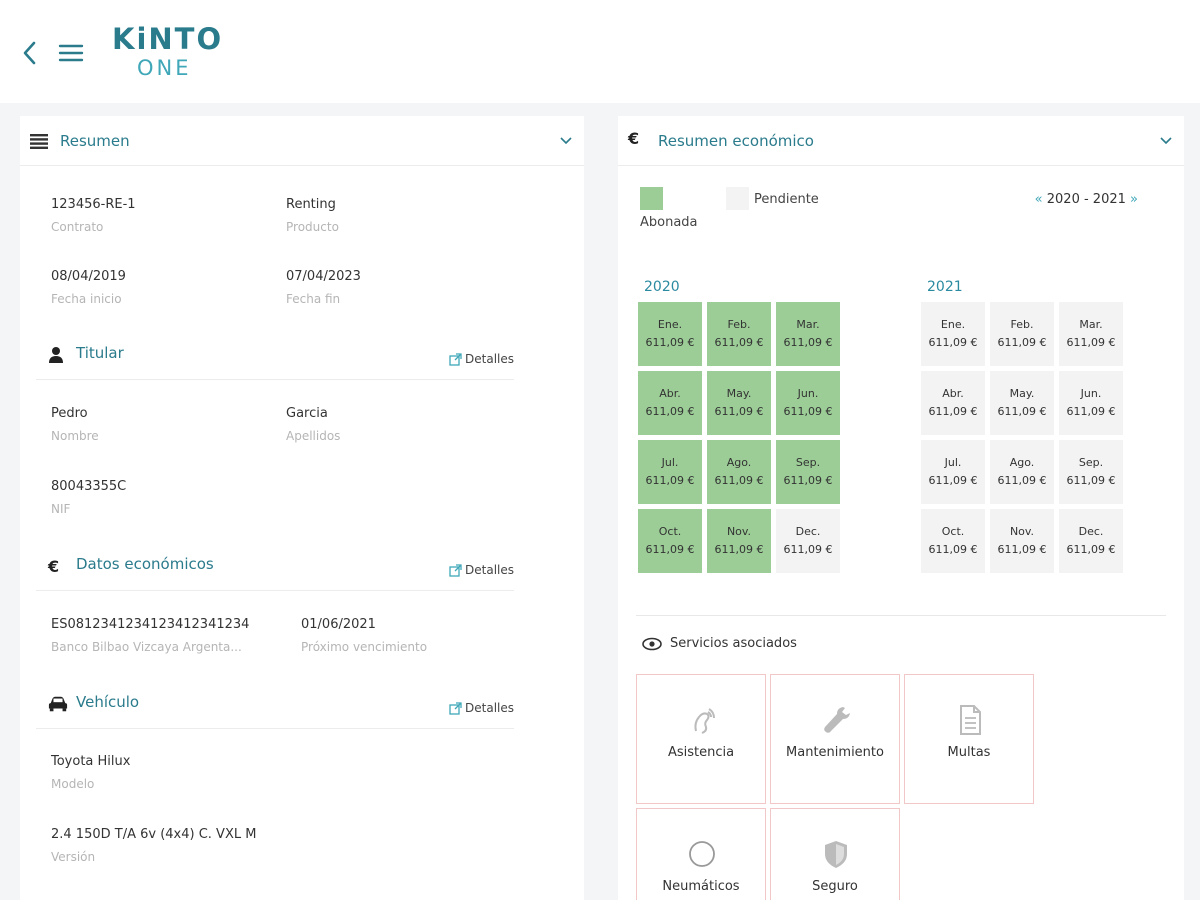 Image resolution: width=1200 pixels, height=900 pixels. I want to click on service-assistance-label: Asistencia, so click(701, 752).